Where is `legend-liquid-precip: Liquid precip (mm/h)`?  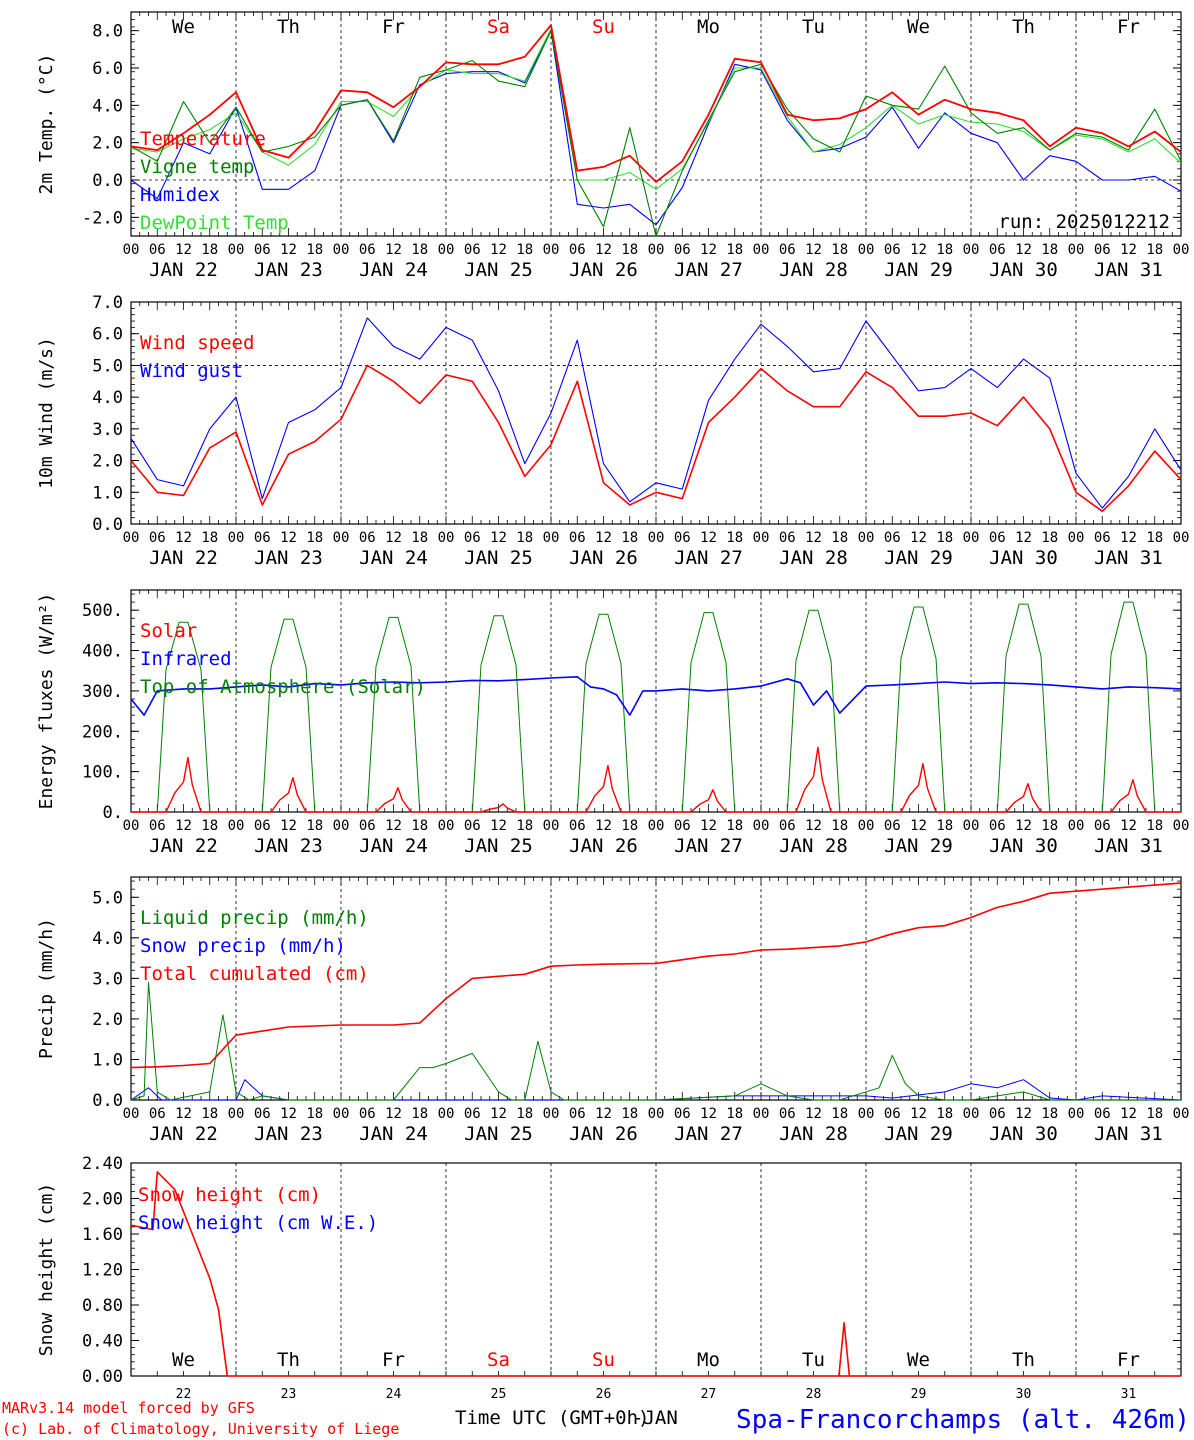 legend-liquid-precip: Liquid precip (mm/h) is located at coordinates (254, 918).